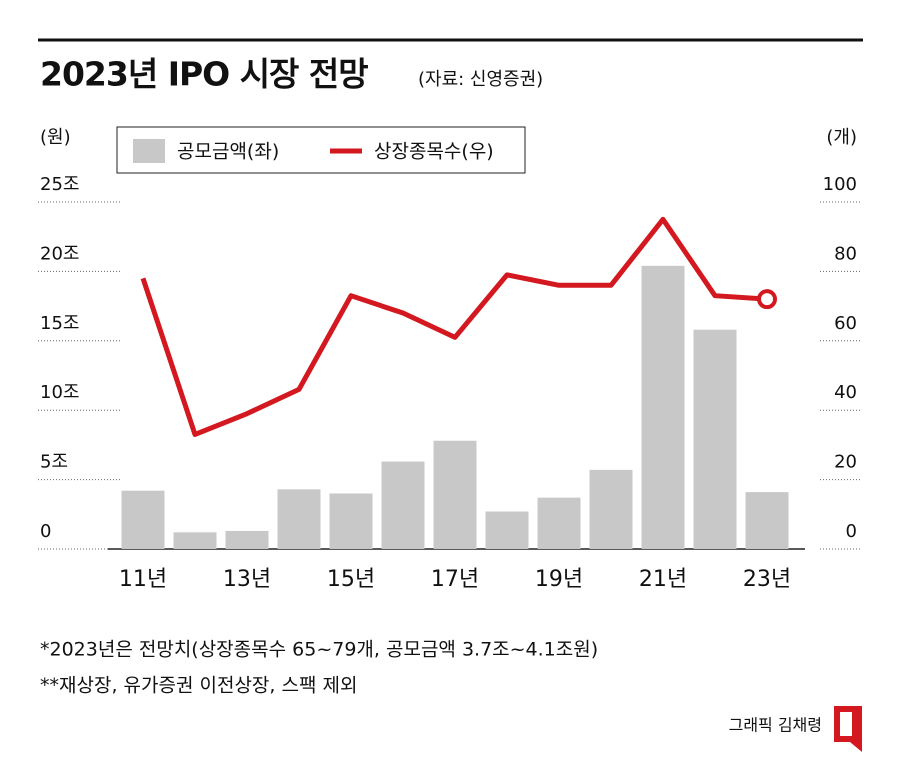 This screenshot has width=901, height=768. I want to click on y-tick-label: 0, so click(45, 531).